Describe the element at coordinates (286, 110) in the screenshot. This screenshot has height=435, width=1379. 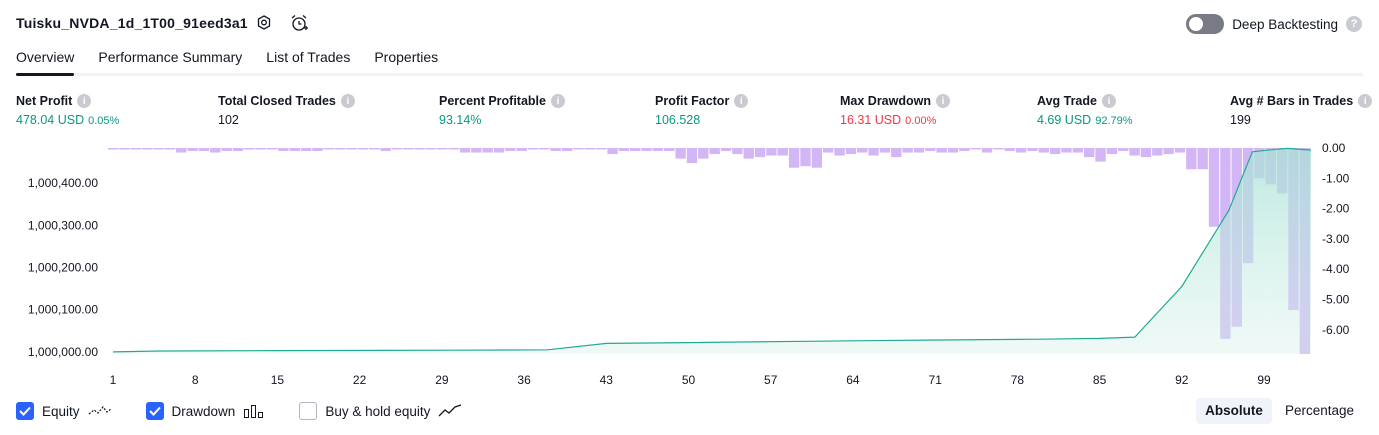
I see `metric-total-closed-trades: Total Closed Trades i 102` at that location.